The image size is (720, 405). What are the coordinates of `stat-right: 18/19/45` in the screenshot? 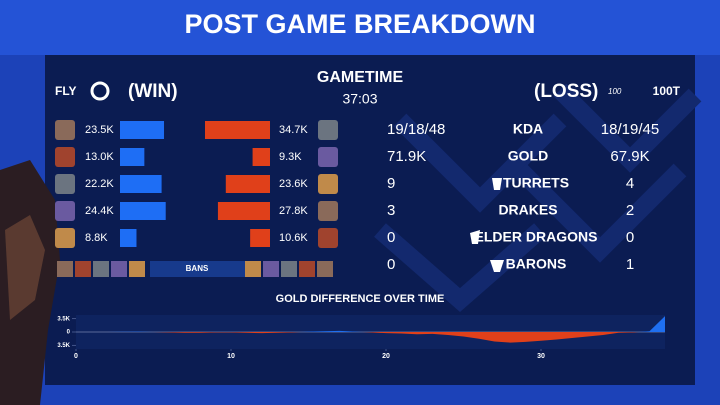 It's located at (630, 129).